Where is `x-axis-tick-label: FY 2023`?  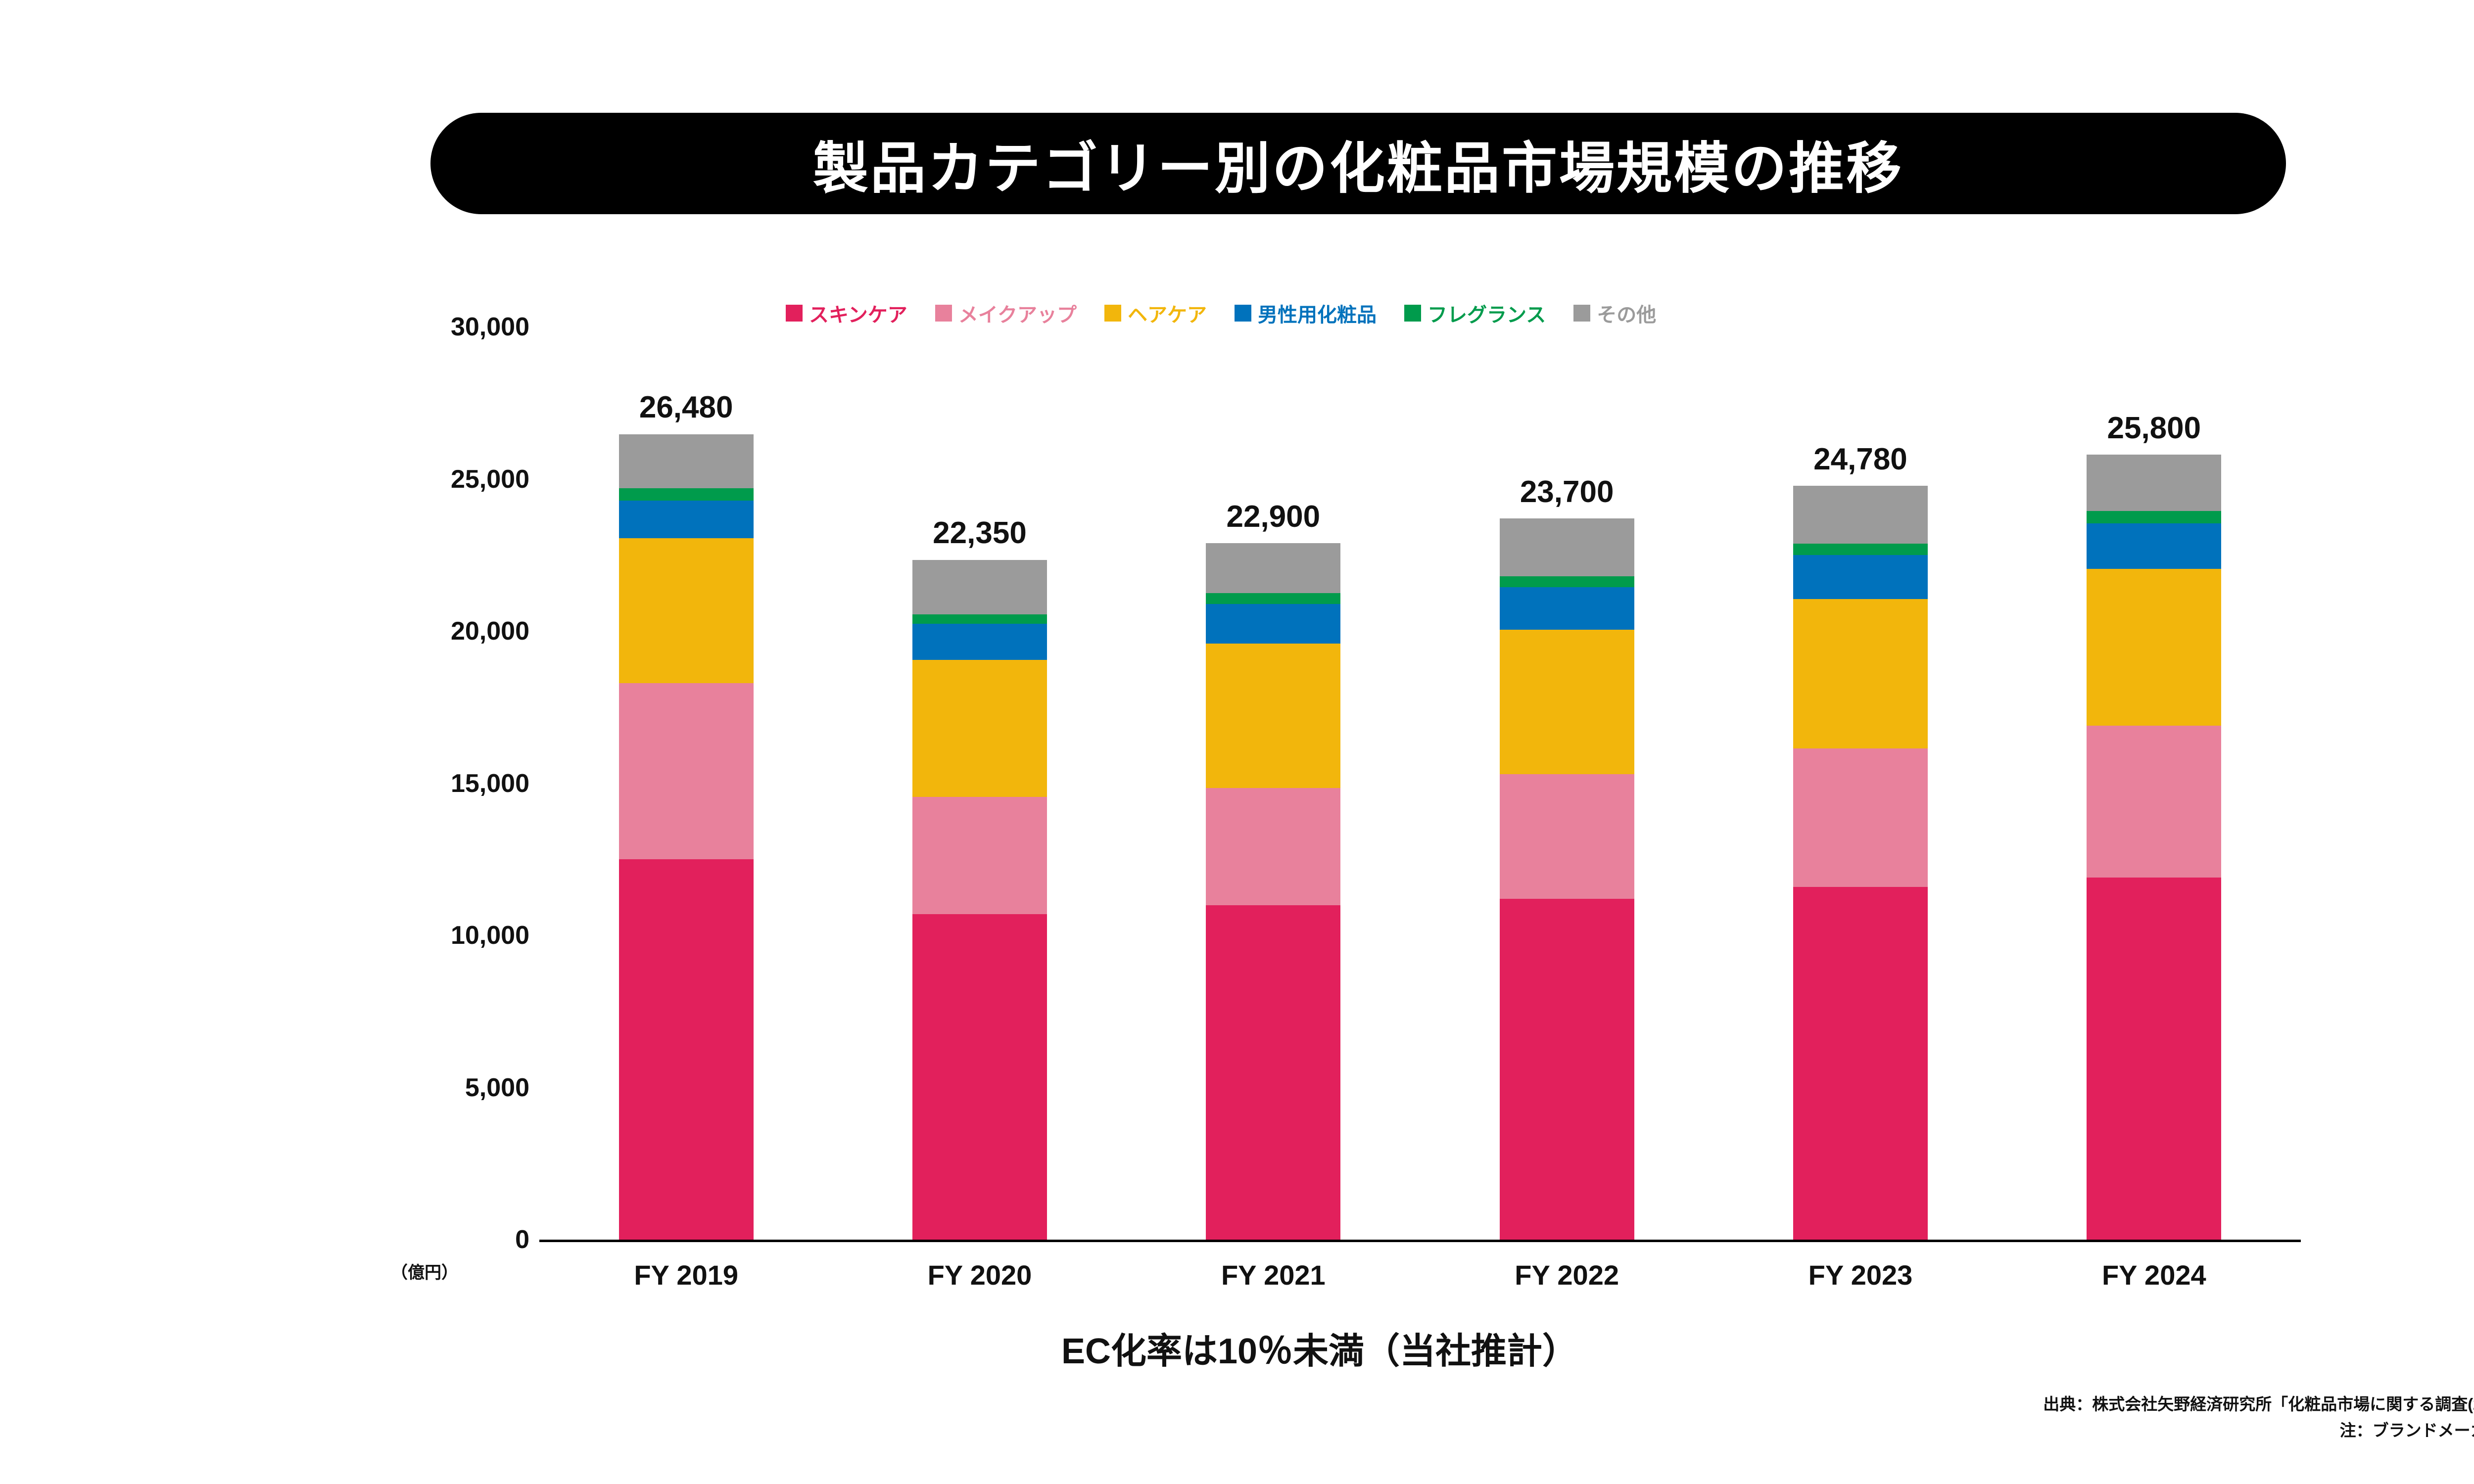 x-axis-tick-label: FY 2023 is located at coordinates (1861, 1275).